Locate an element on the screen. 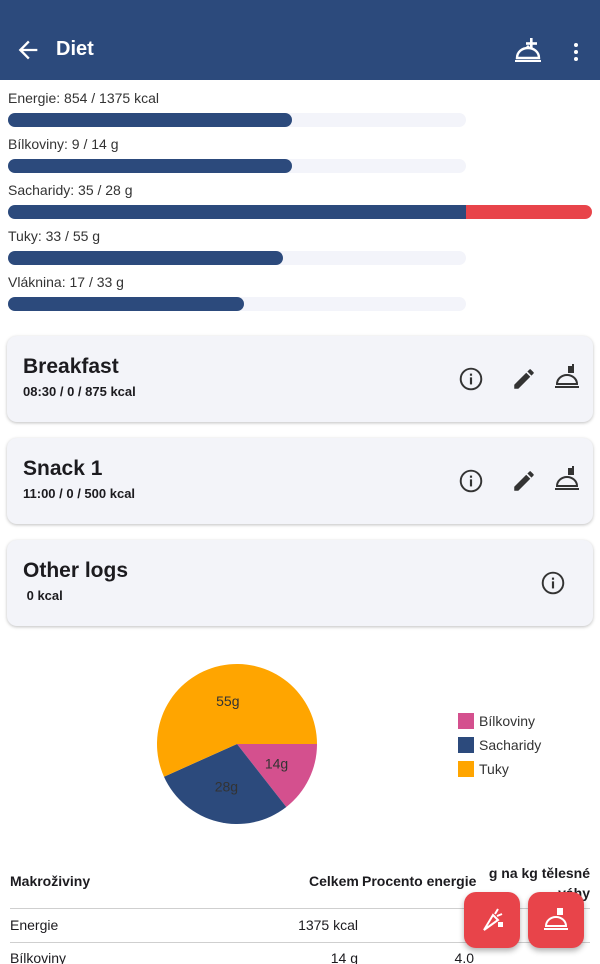 The width and height of the screenshot is (600, 964). progress-label: Vláknina: 17 / 33 g is located at coordinates (66, 282).